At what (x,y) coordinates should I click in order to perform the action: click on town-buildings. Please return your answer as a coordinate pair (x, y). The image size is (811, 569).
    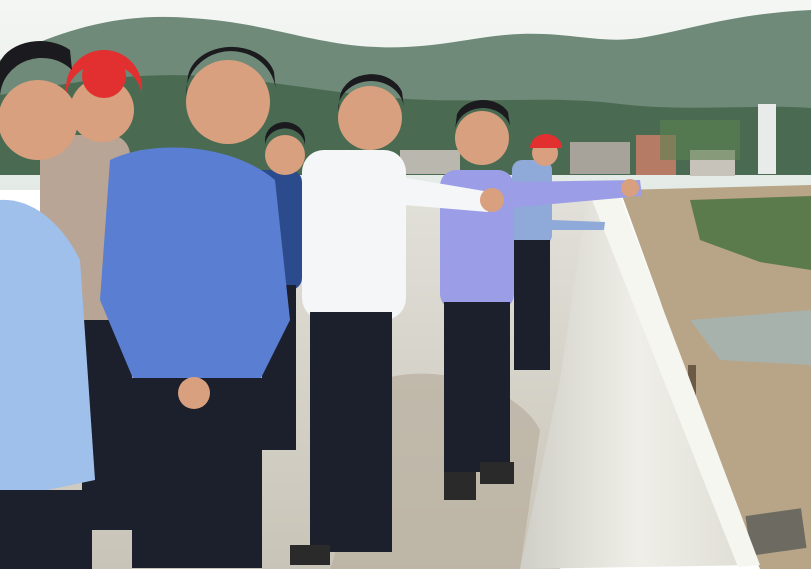
    Looking at the image, I should click on (458, 140).